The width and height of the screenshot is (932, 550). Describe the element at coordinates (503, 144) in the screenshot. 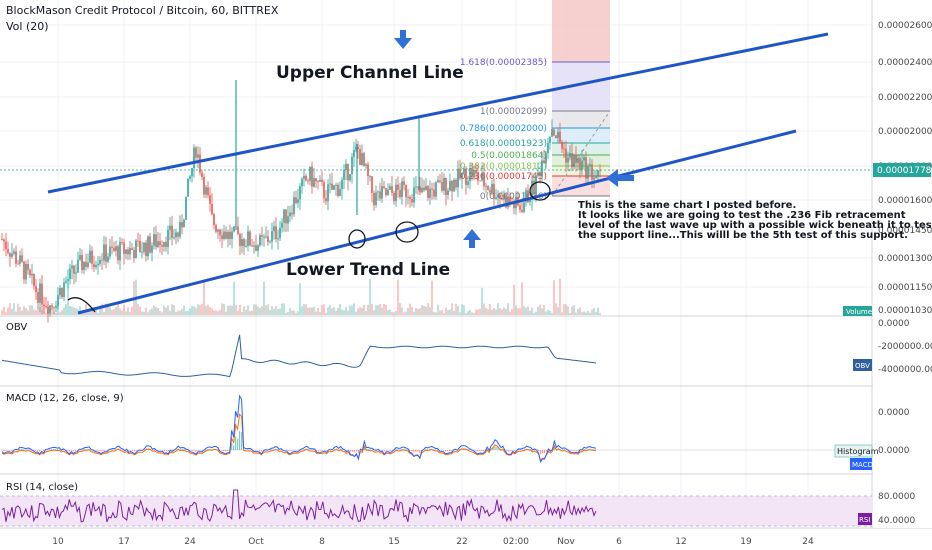

I see `fib-level-label: 0.618(0.00001923)` at that location.